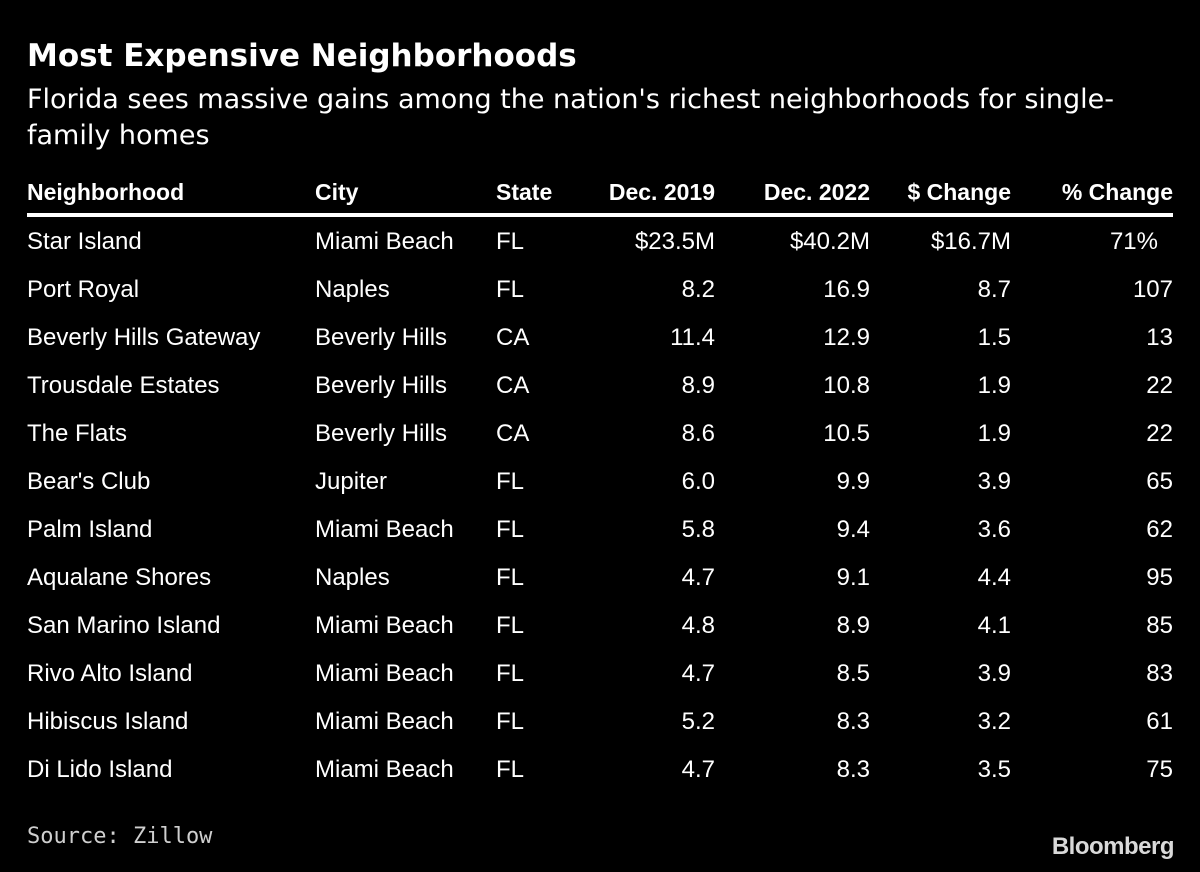 The height and width of the screenshot is (872, 1200). Describe the element at coordinates (110, 673) in the screenshot. I see `cell-neighborhood: Rivo Alto Island` at that location.